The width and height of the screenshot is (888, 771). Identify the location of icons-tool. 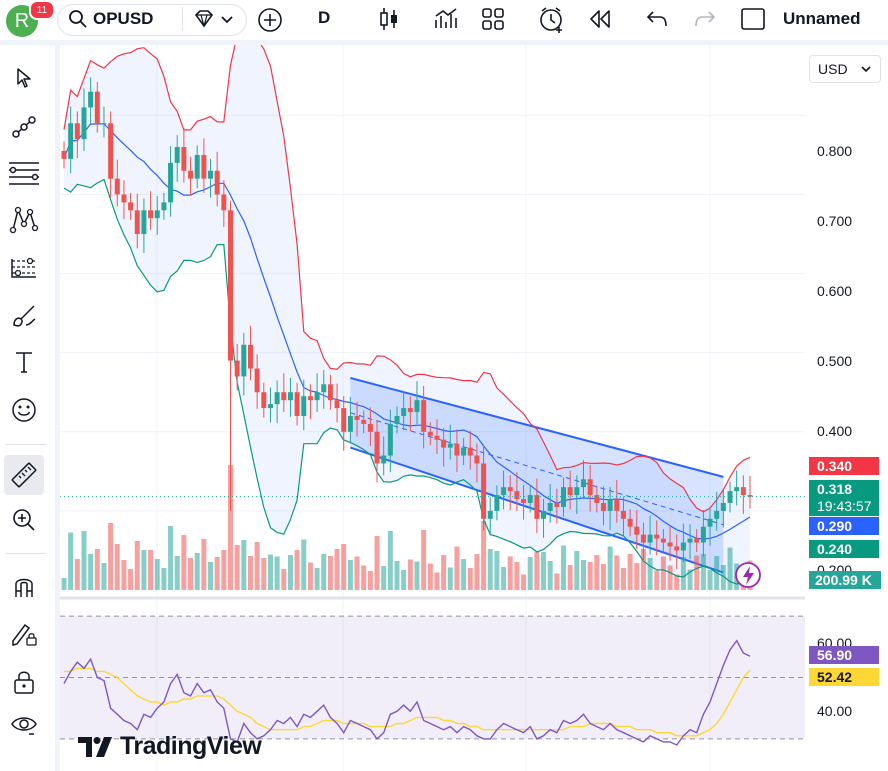
(24, 410).